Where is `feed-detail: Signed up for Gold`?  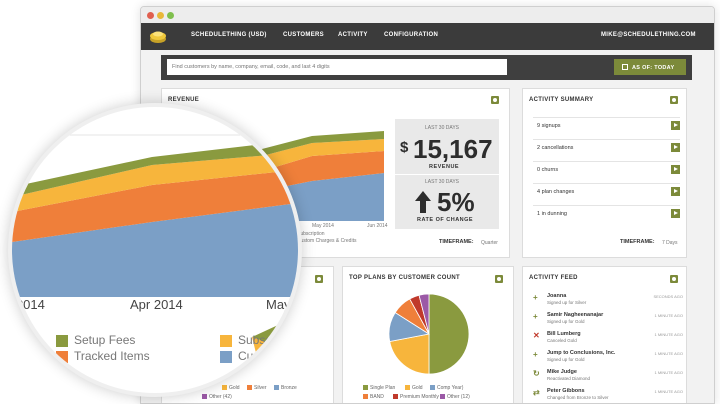
feed-detail: Signed up for Gold is located at coordinates (566, 359).